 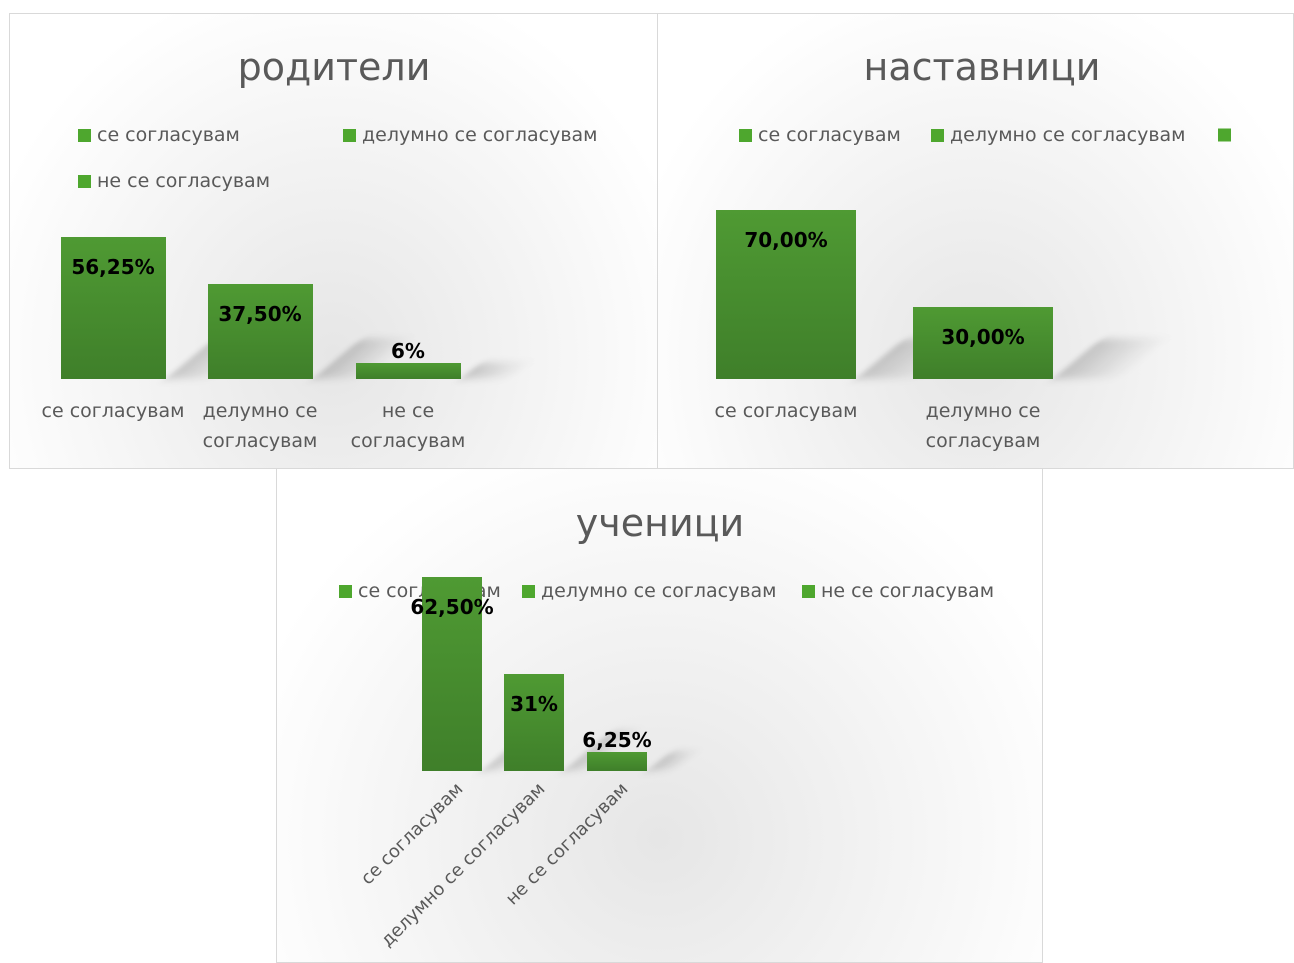 I want to click on chart-title: родители, so click(x=334, y=67).